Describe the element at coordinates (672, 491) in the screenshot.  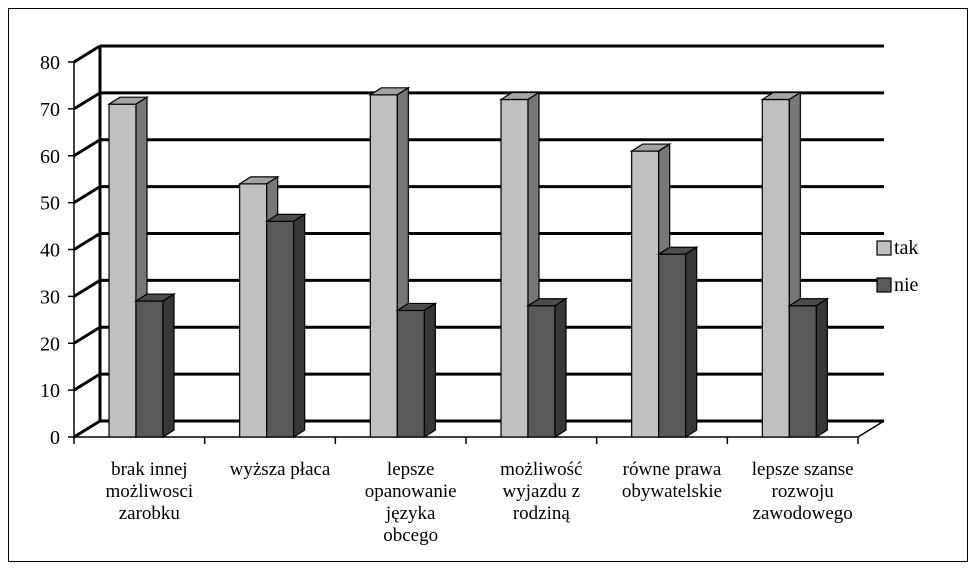
I see `x-tick-label: obywatelskie` at that location.